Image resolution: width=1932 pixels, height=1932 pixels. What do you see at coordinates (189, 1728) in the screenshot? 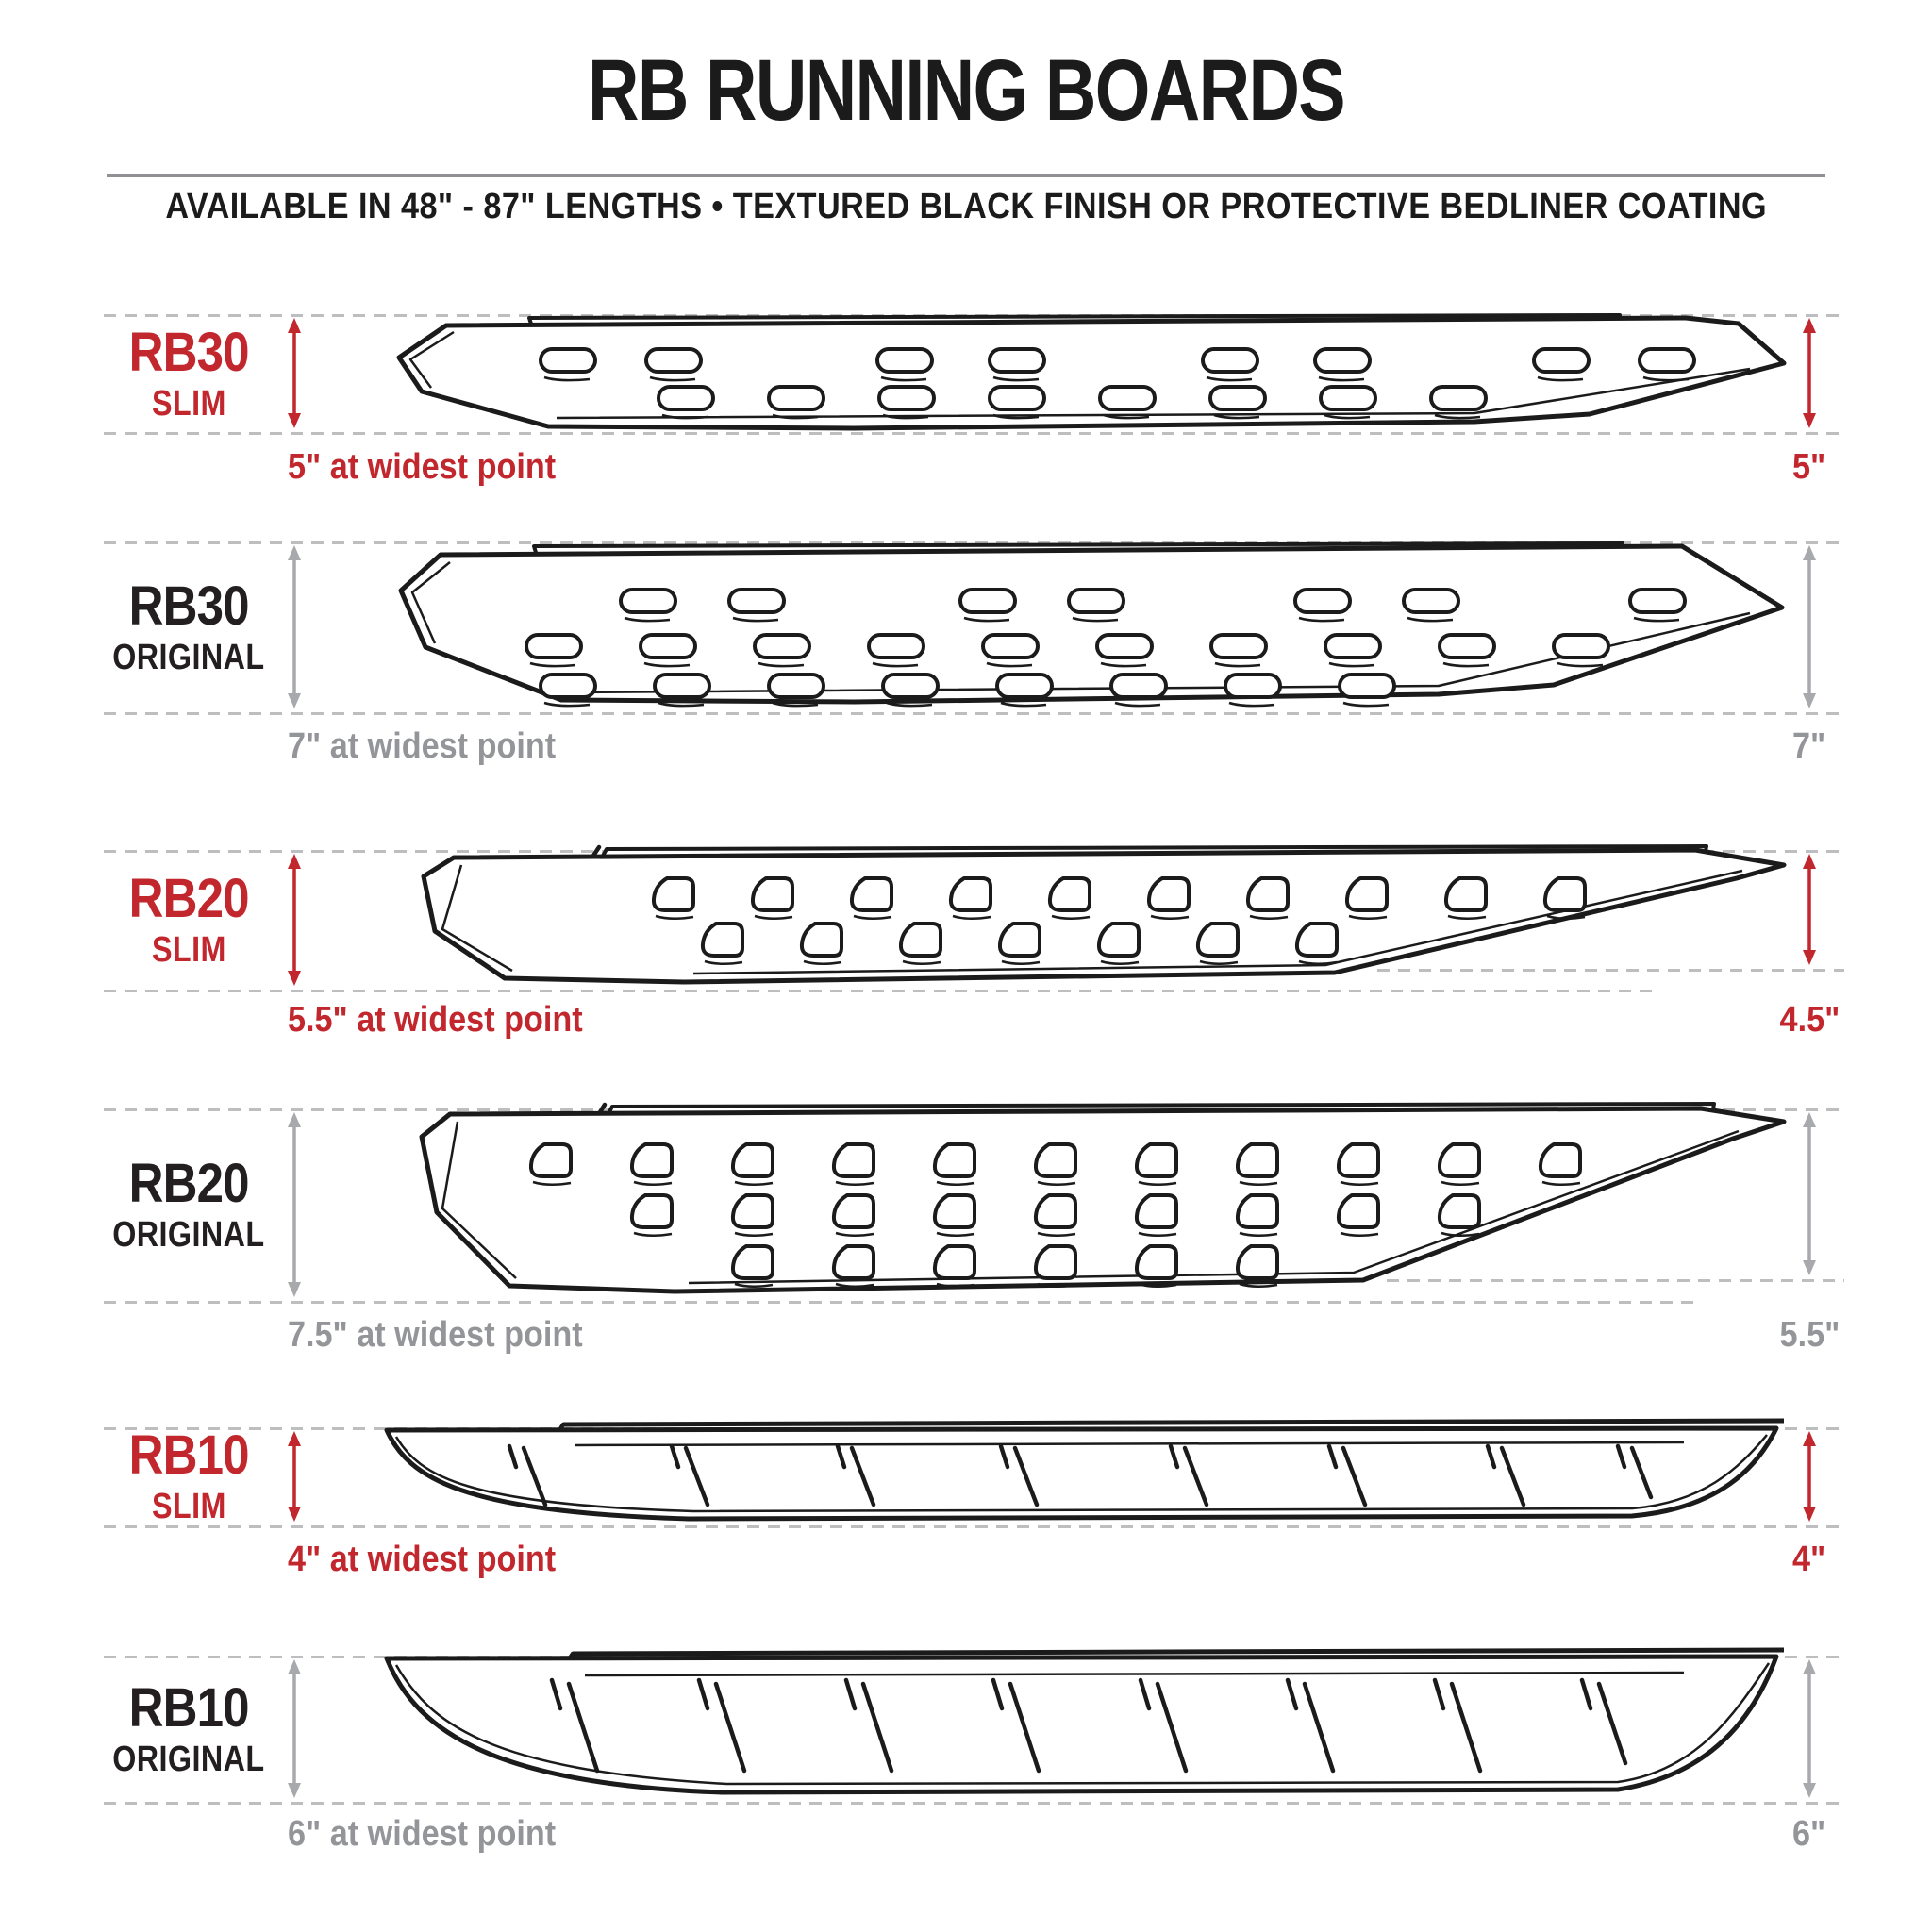
I see `row-label: RB10 ORIGINAL` at bounding box center [189, 1728].